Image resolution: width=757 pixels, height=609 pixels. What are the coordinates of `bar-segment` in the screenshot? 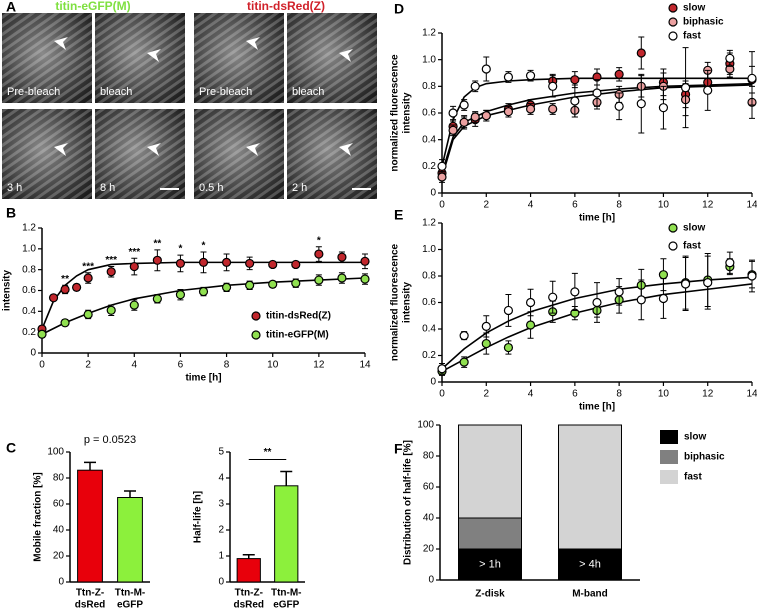 It's located at (490, 533).